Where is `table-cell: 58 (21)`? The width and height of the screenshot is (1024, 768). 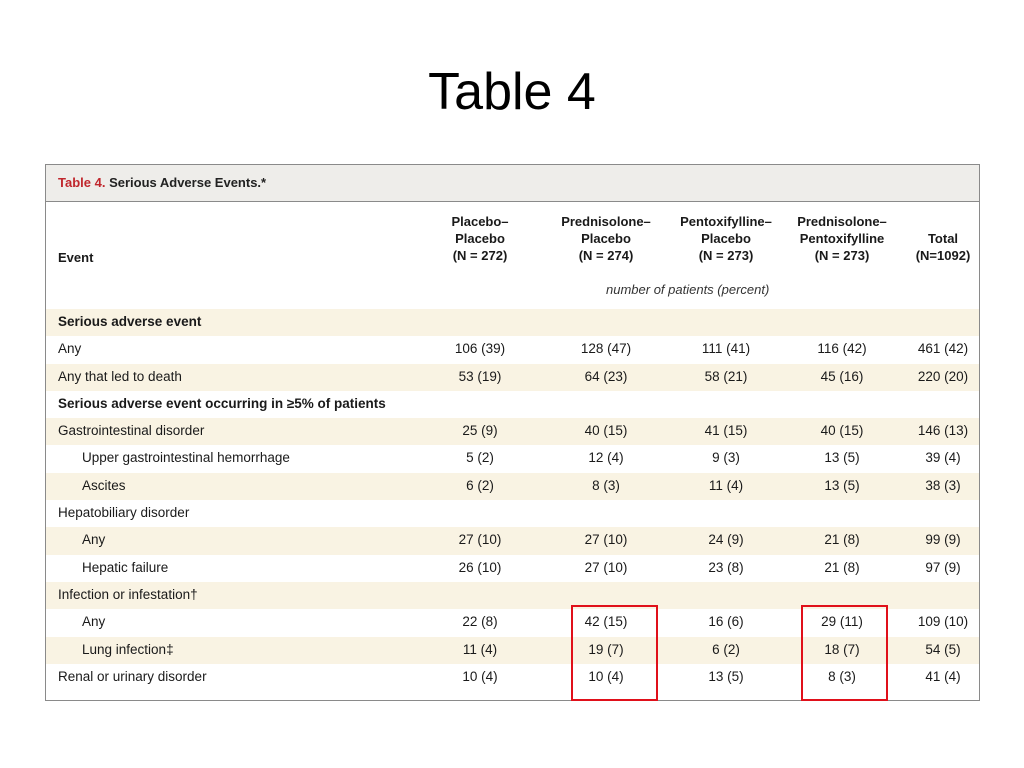 table-cell: 58 (21) is located at coordinates (726, 376).